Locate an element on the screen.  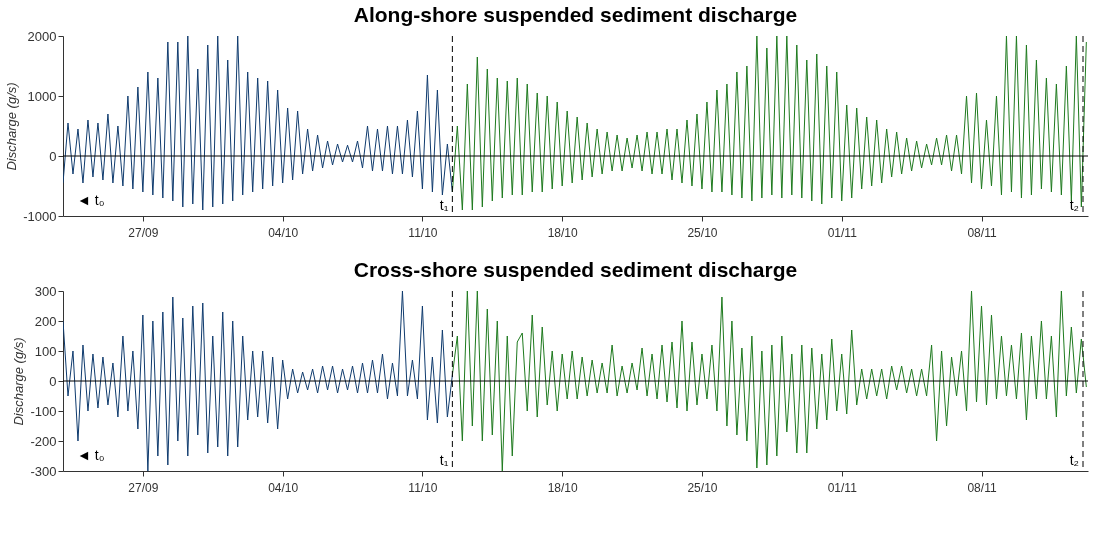
y-tick-label: -100 is located at coordinates (43, 411).